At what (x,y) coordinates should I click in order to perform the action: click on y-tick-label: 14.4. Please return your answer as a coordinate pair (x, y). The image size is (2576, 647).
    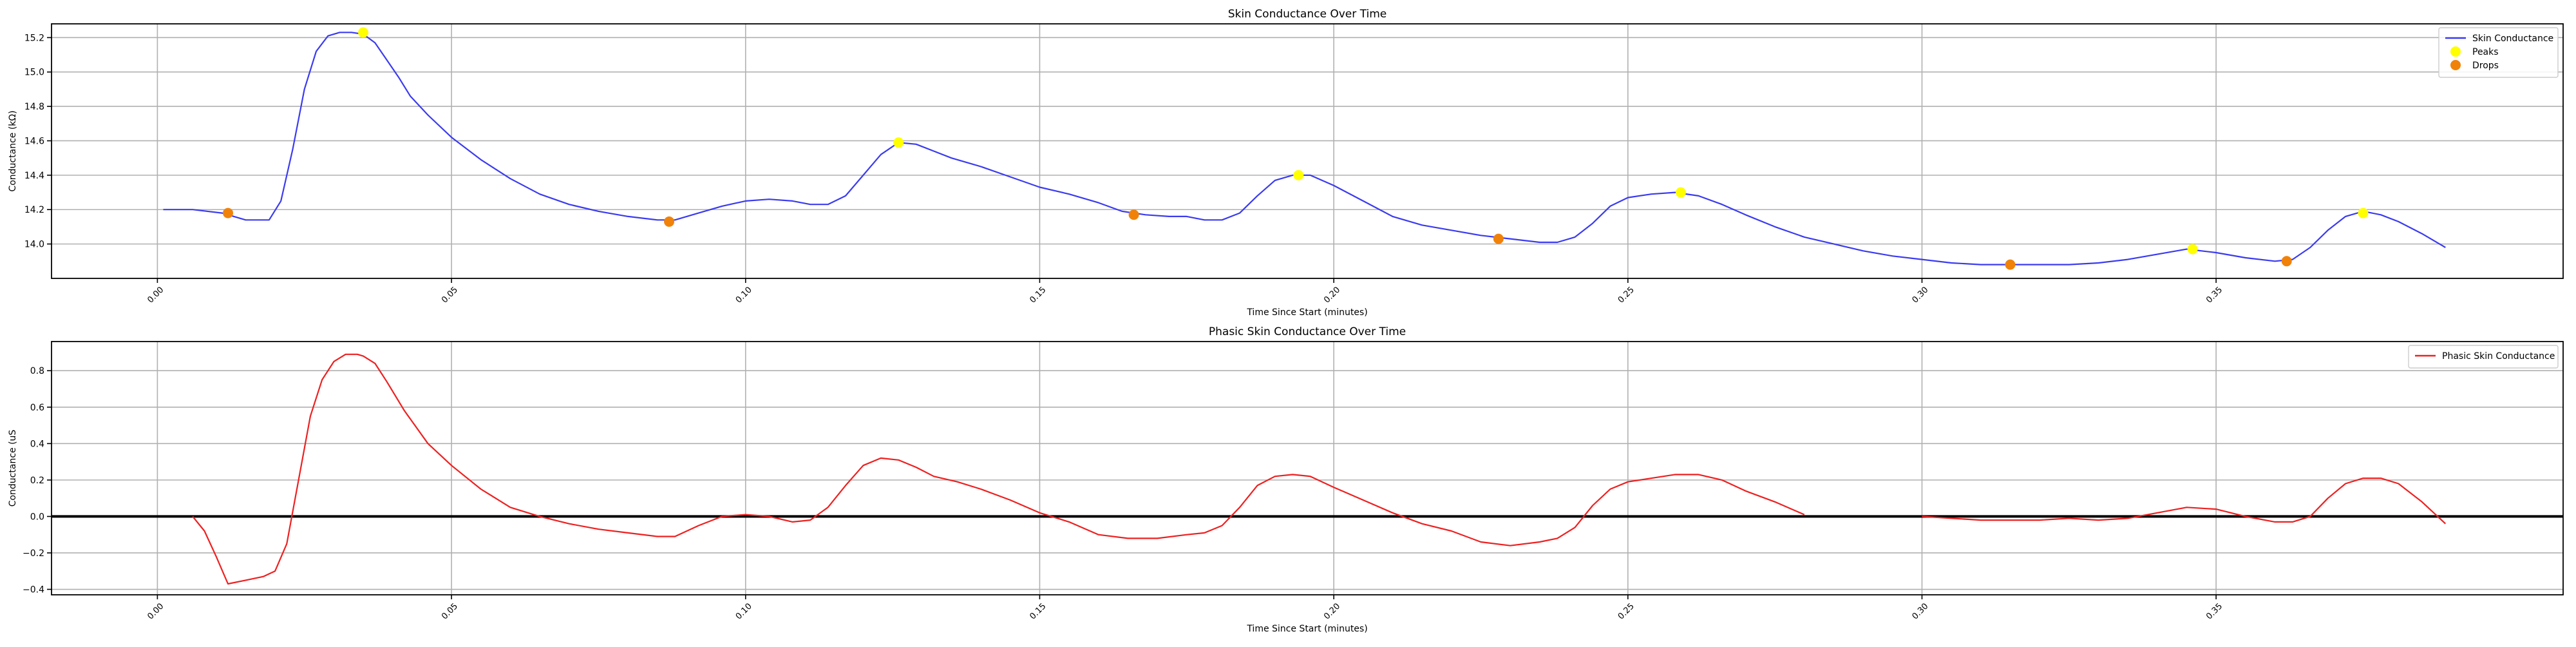
    Looking at the image, I should click on (34, 176).